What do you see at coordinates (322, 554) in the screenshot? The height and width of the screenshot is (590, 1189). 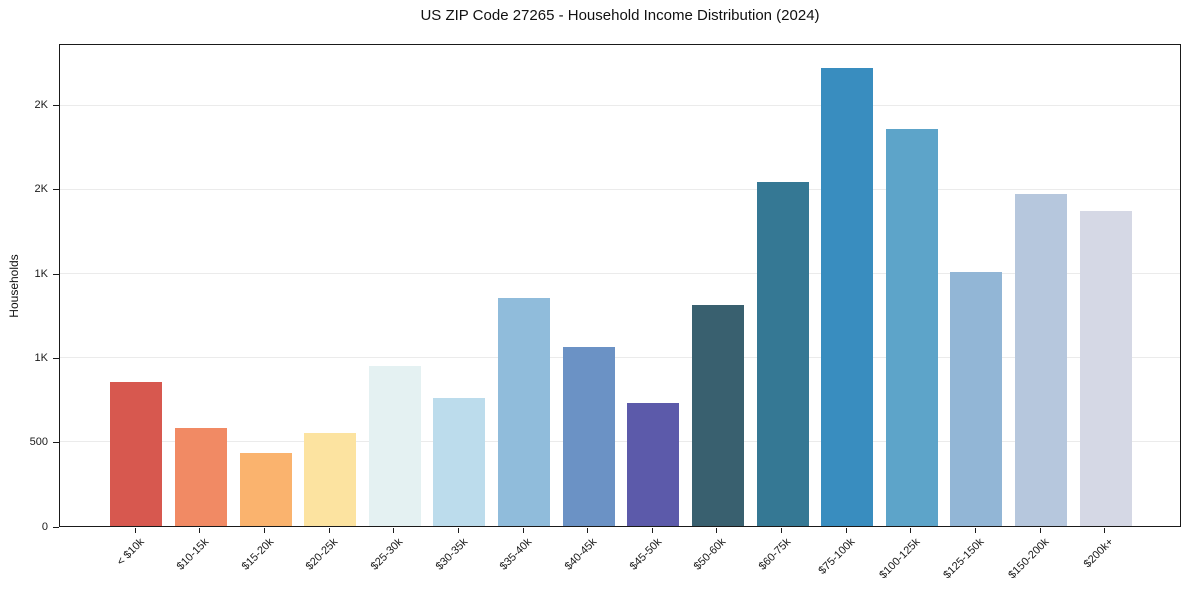 I see `x-tick-label: $20-25k` at bounding box center [322, 554].